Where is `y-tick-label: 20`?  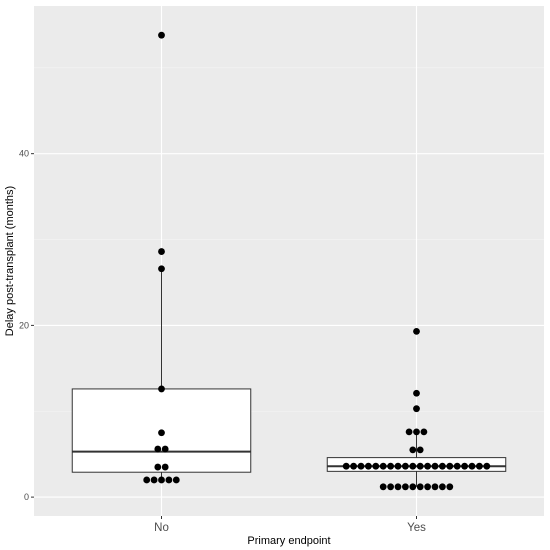
y-tick-label: 20 is located at coordinates (24, 325).